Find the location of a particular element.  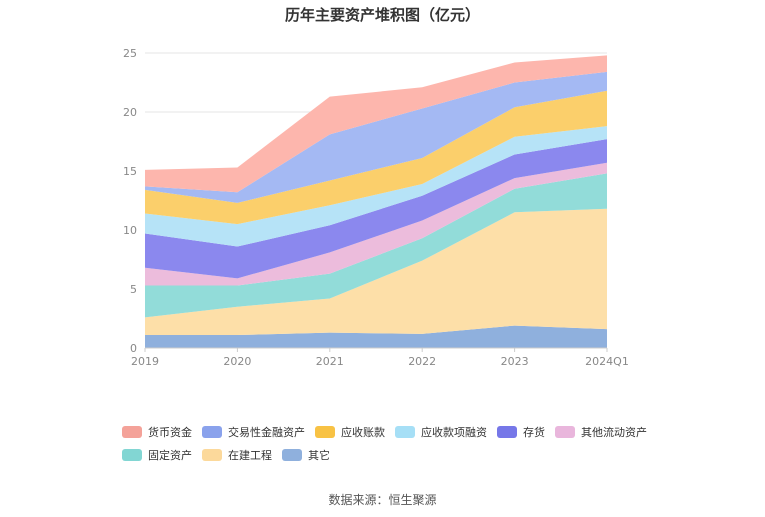

legend-label: 其他流动资产 is located at coordinates (614, 432).